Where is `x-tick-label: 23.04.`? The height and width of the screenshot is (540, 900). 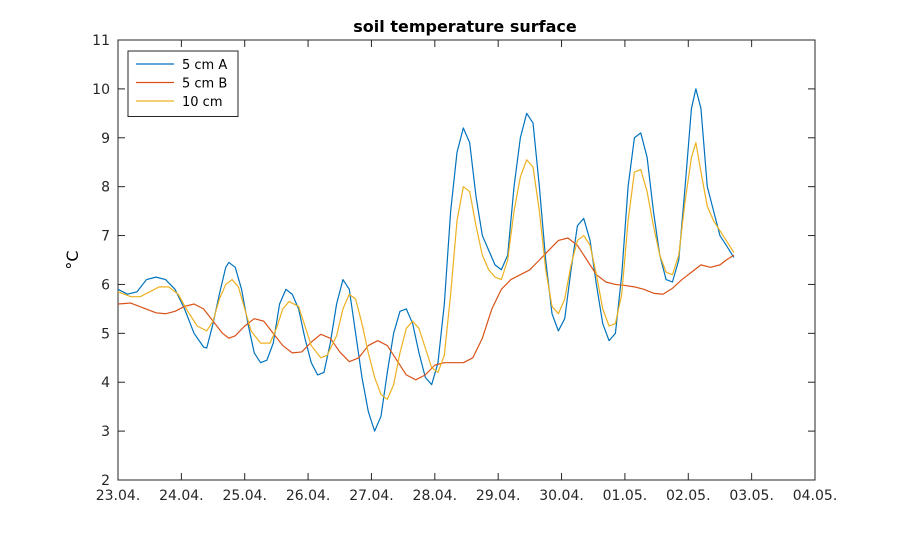
x-tick-label: 23.04. is located at coordinates (118, 496).